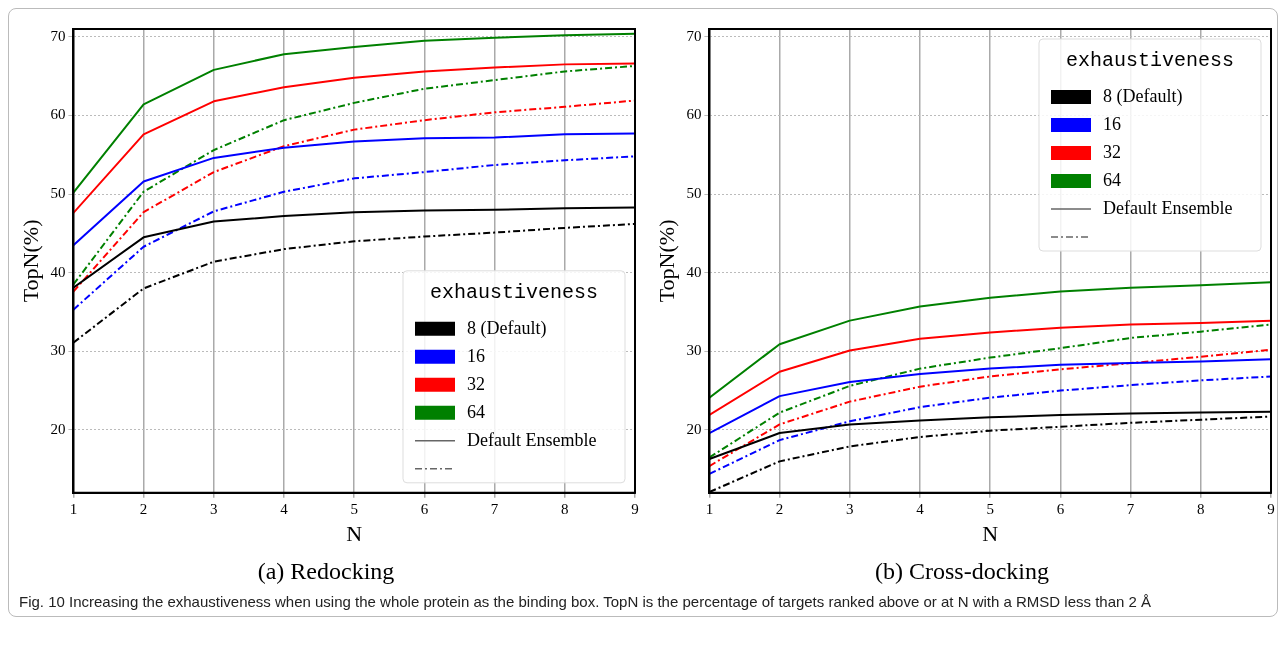 The width and height of the screenshot is (1284, 657). I want to click on caption: Fig. 10 Increasing the exhaustiveness when using the whole protein as the binding box. TopN is the percentage of targets ranked above or at N with a RMSD less than 2 Å, so click(585, 602).